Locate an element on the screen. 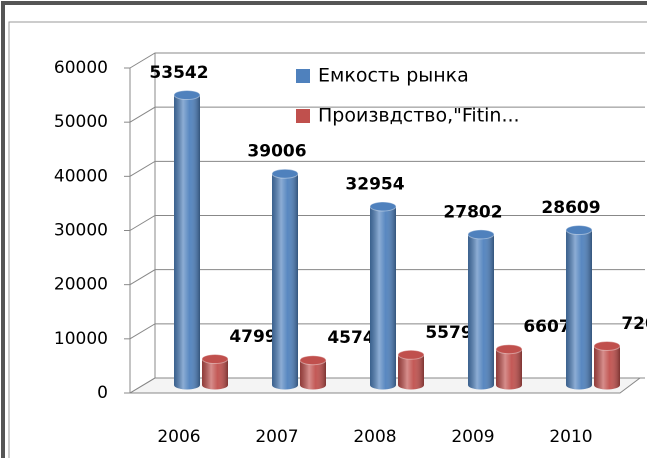  data-label: 39006 is located at coordinates (276, 152).